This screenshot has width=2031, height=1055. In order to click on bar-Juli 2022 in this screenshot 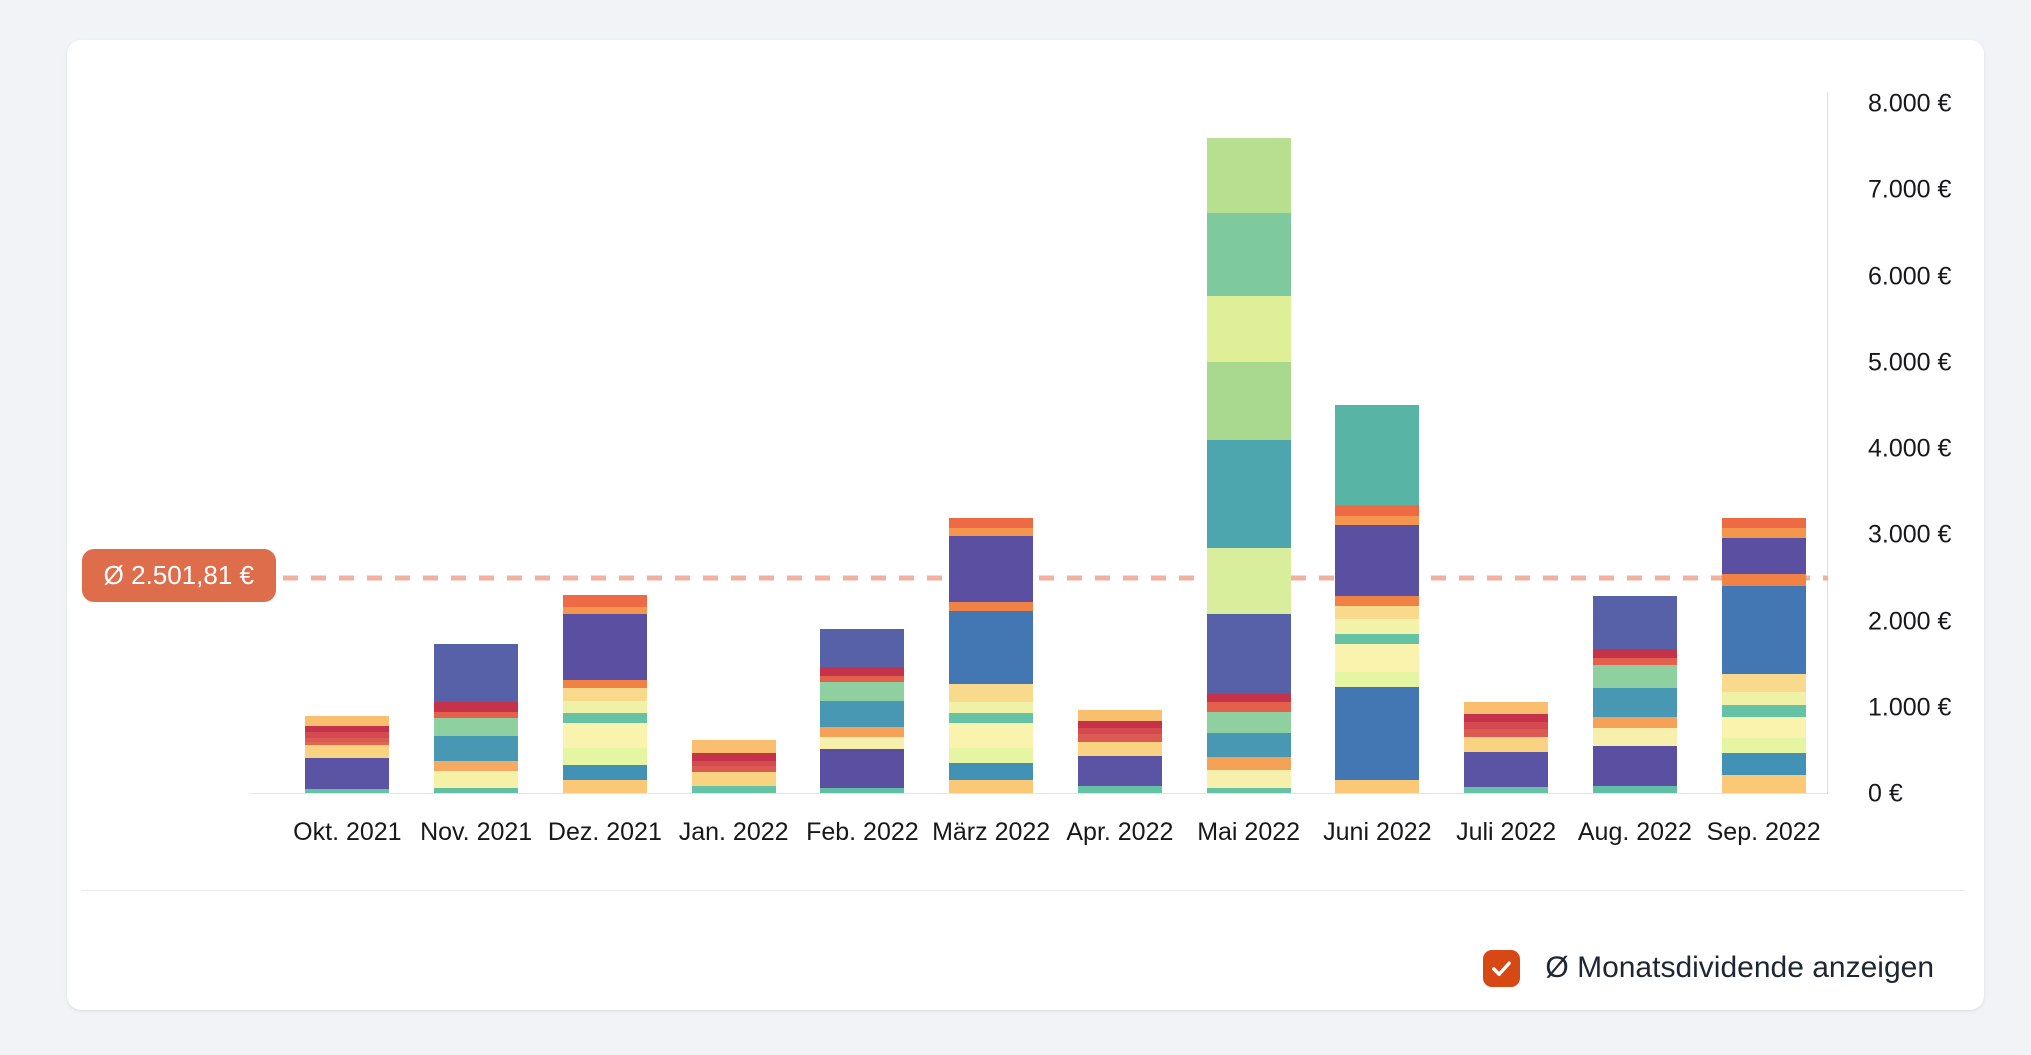, I will do `click(1506, 747)`.